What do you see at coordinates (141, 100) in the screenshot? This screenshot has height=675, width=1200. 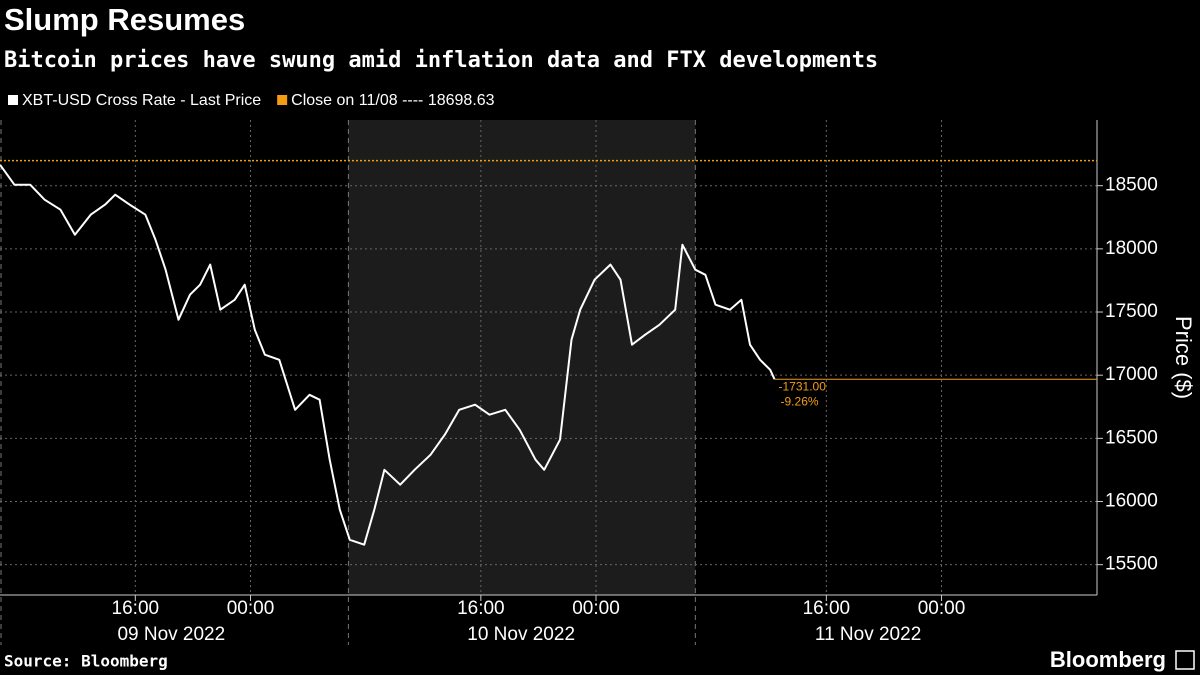 I see `legend-label: XBT-USD Cross Rate - Last Price` at bounding box center [141, 100].